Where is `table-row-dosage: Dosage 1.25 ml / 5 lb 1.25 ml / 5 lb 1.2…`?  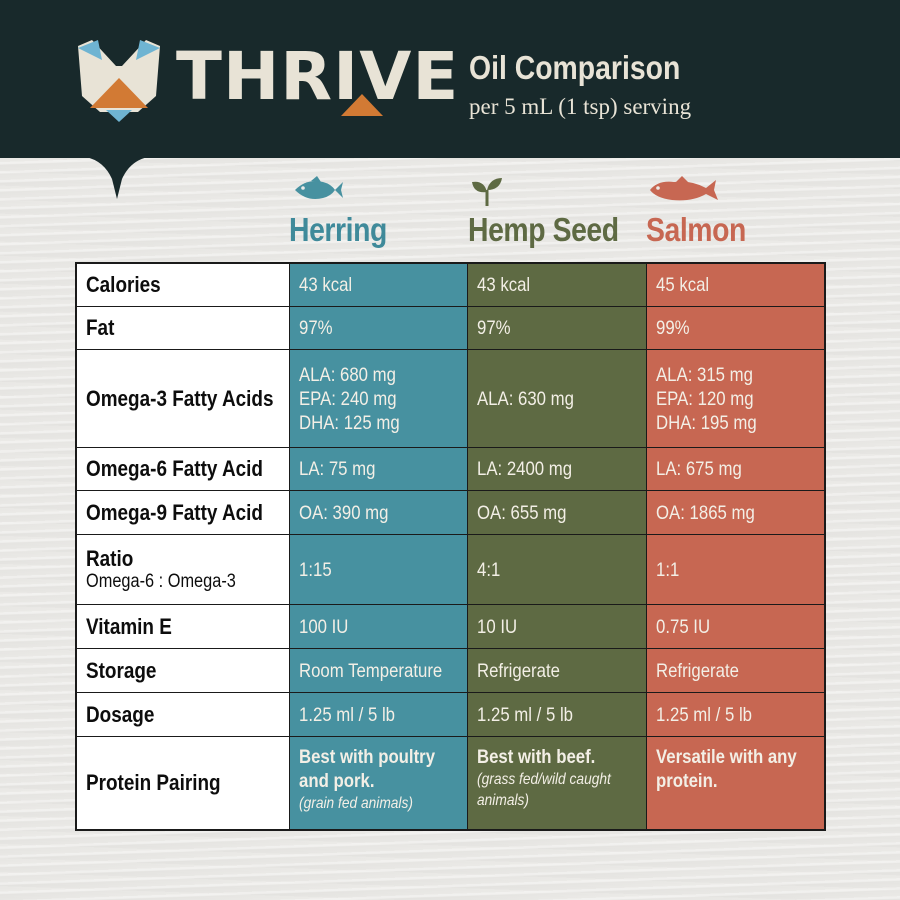 table-row-dosage: Dosage 1.25 ml / 5 lb 1.25 ml / 5 lb 1.2… is located at coordinates (450, 715).